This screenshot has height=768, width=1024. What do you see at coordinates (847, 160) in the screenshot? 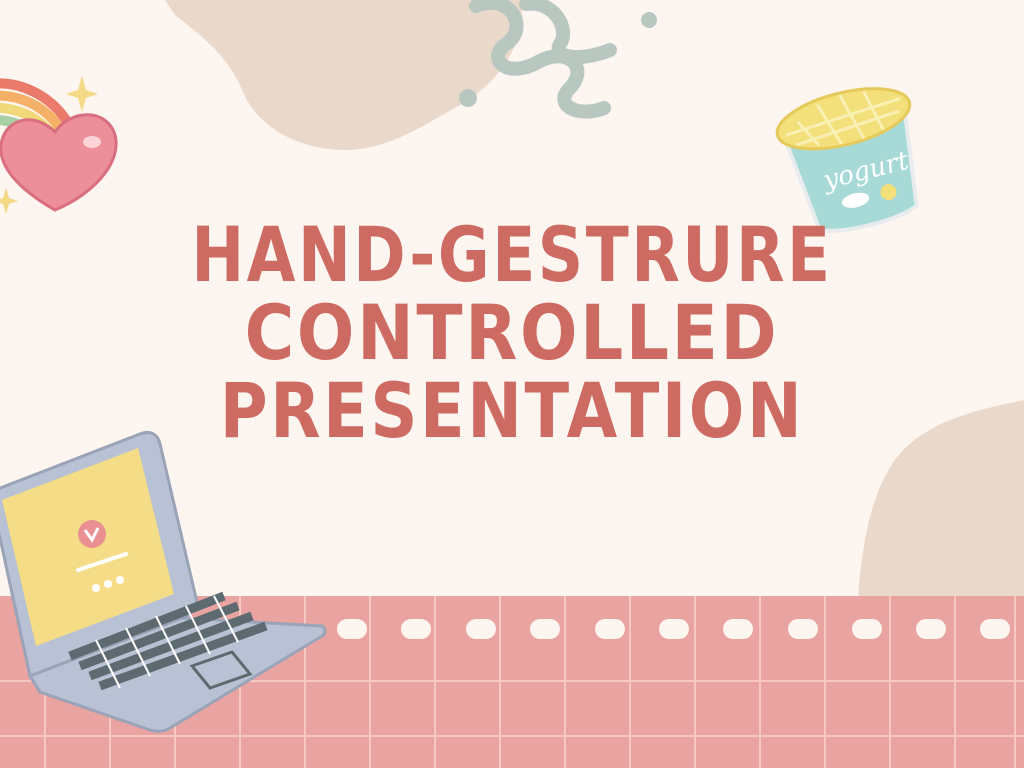
I see `yogurt-cup-icon: yogurt` at bounding box center [847, 160].